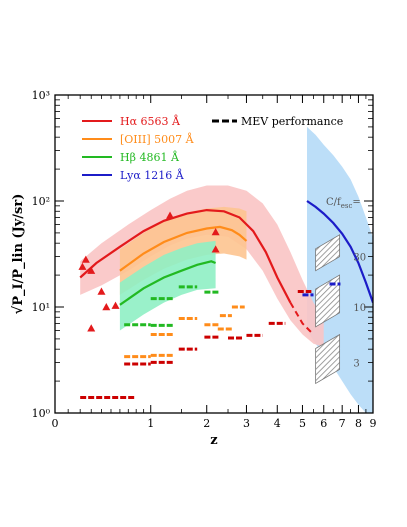  What do you see at coordinates (356, 202) in the screenshot?
I see `cf-label-eq: =` at bounding box center [356, 202].